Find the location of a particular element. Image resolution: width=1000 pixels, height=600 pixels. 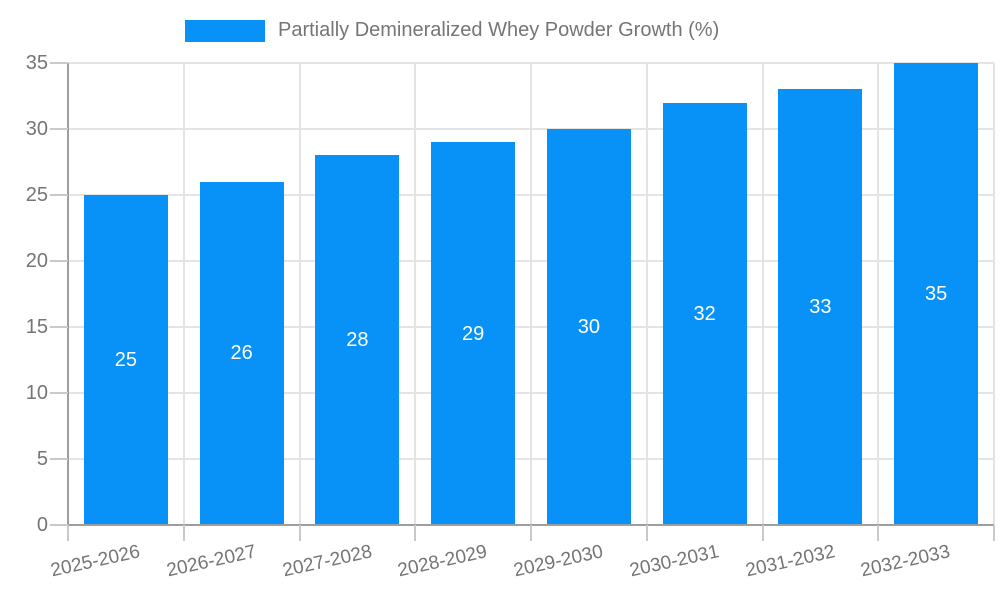

y-axis-label: 30 is located at coordinates (36, 129).